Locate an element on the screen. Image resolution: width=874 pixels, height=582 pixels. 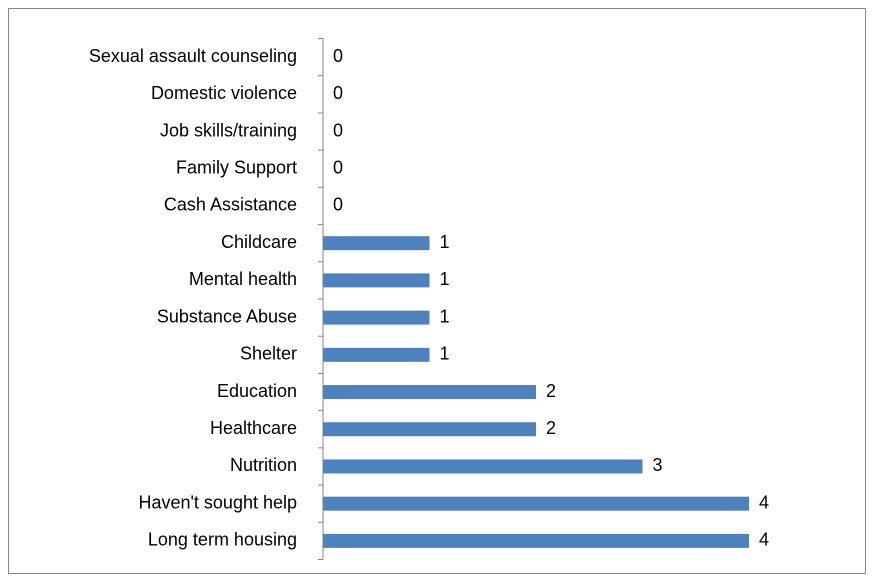
y-tick-label: Job skills/training is located at coordinates (228, 130).